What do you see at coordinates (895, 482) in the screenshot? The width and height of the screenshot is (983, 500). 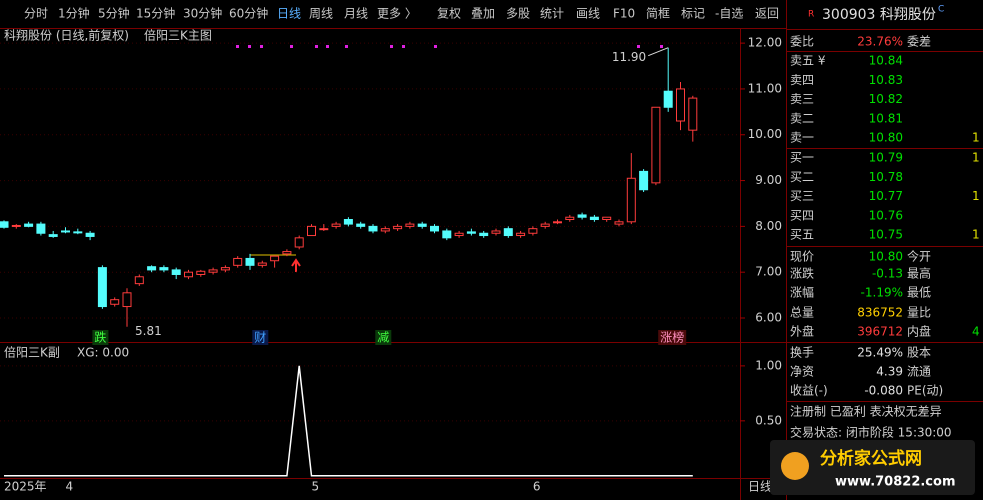 I see `watermark-url: www.70822.com` at bounding box center [895, 482].